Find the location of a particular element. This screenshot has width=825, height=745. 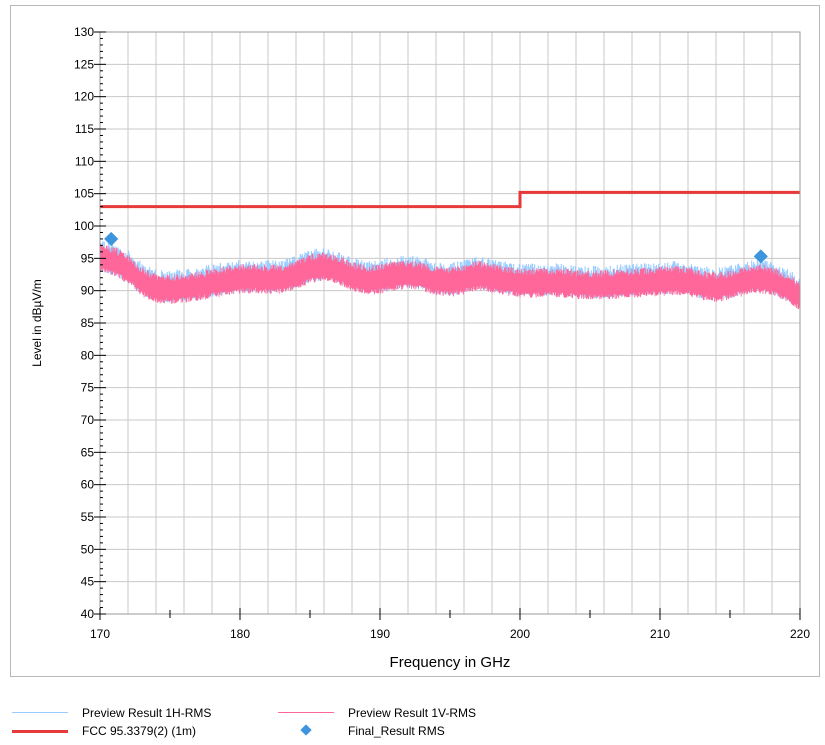

legend-diamond-icon is located at coordinates (306, 730).